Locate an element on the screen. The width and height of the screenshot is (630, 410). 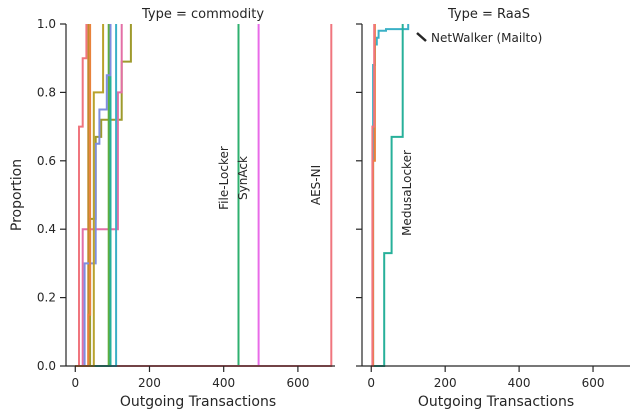
series-annotation: AES-NI is located at coordinates (316, 185).